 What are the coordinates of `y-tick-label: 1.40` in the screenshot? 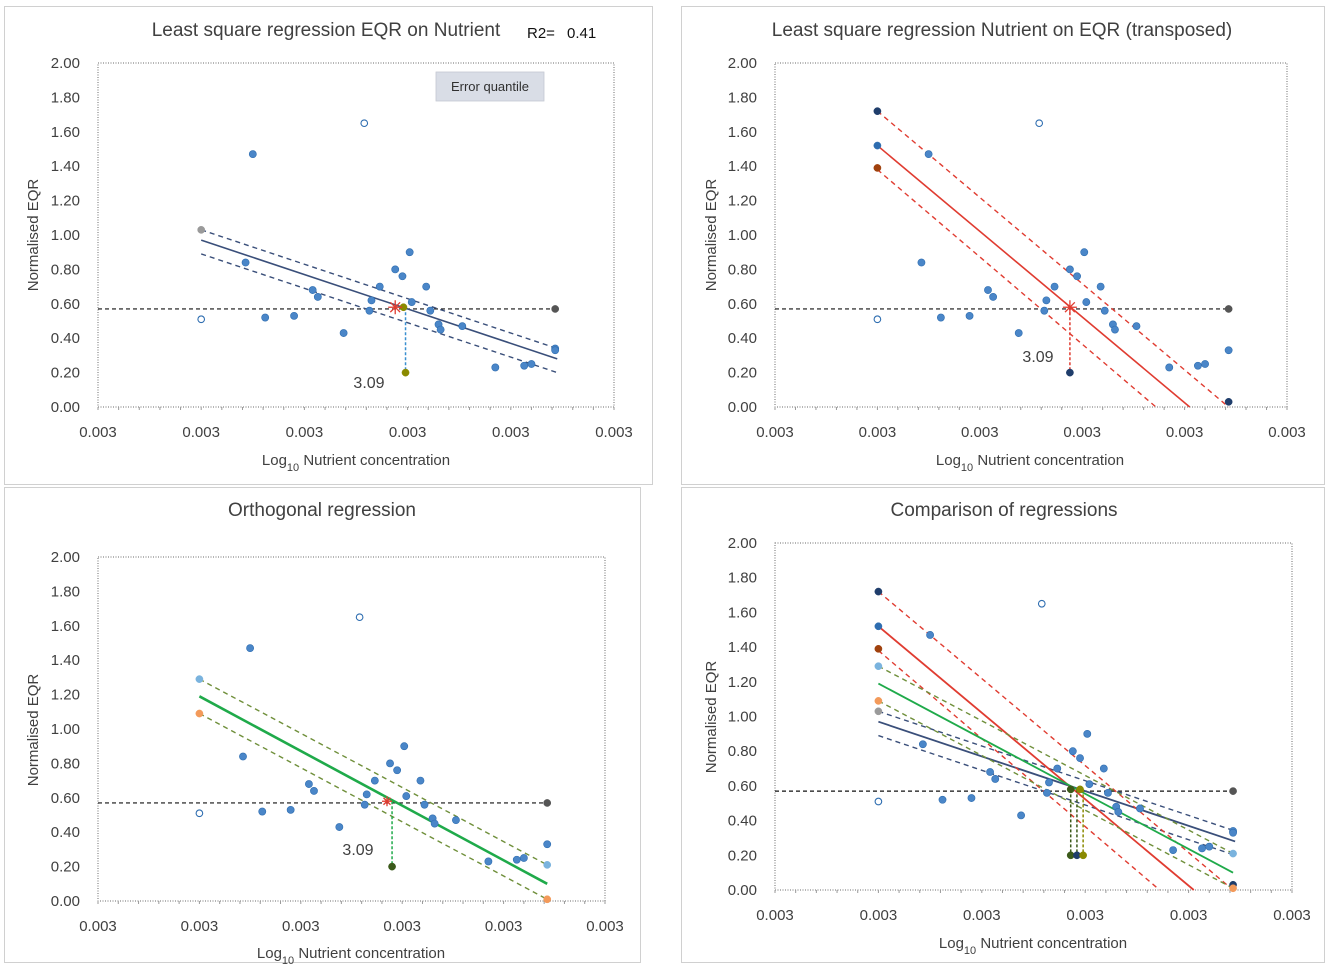 It's located at (742, 647).